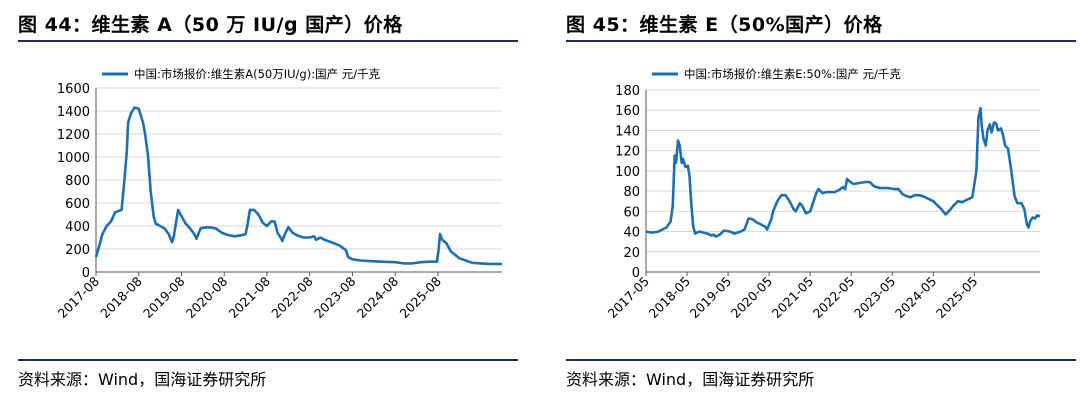 The width and height of the screenshot is (1080, 402). I want to click on x-tick-label: 2024-08, so click(378, 297).